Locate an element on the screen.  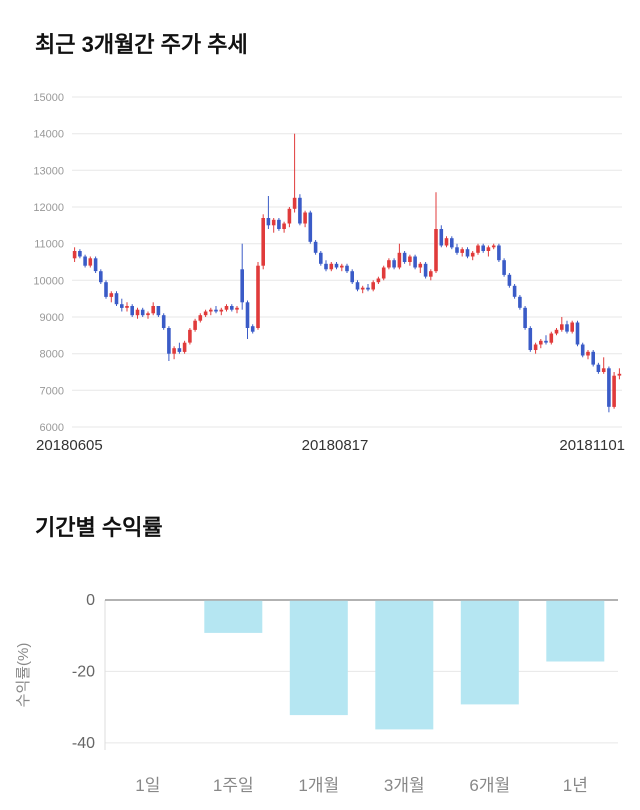
category-label: 1개월 is located at coordinates (318, 785).